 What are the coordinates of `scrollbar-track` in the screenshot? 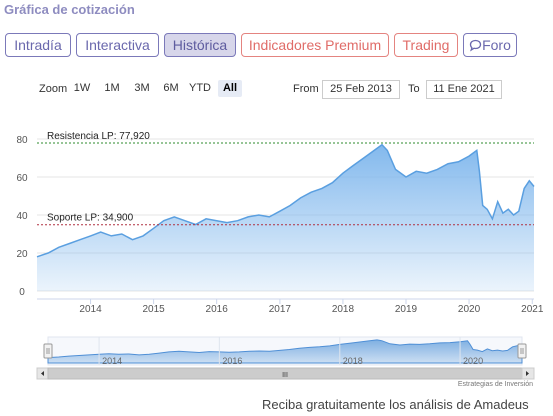 It's located at (285, 373).